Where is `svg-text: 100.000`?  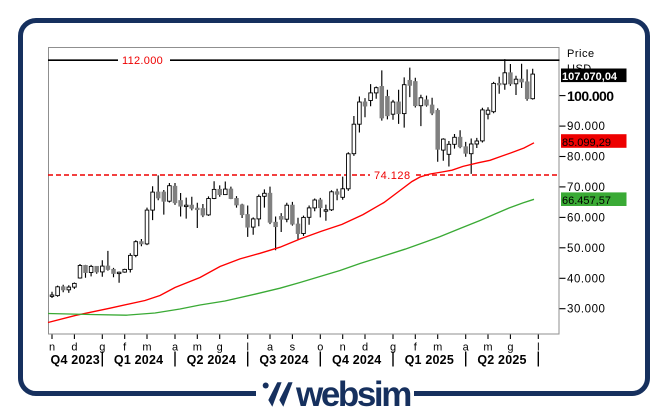
svg-text: 100.000 is located at coordinates (590, 96).